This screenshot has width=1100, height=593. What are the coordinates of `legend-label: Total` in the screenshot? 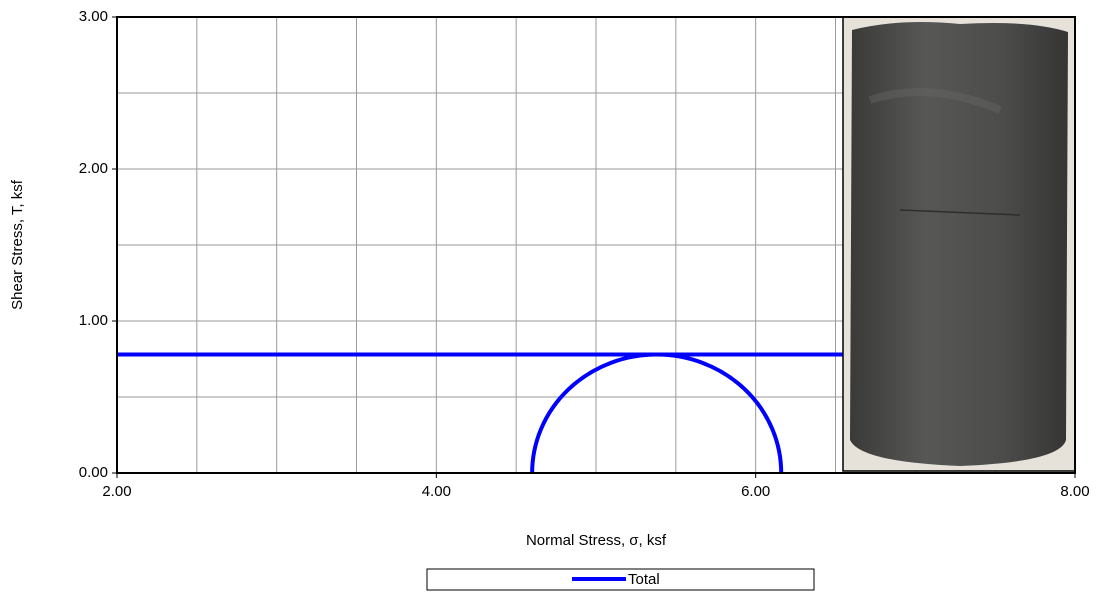 It's located at (644, 579).